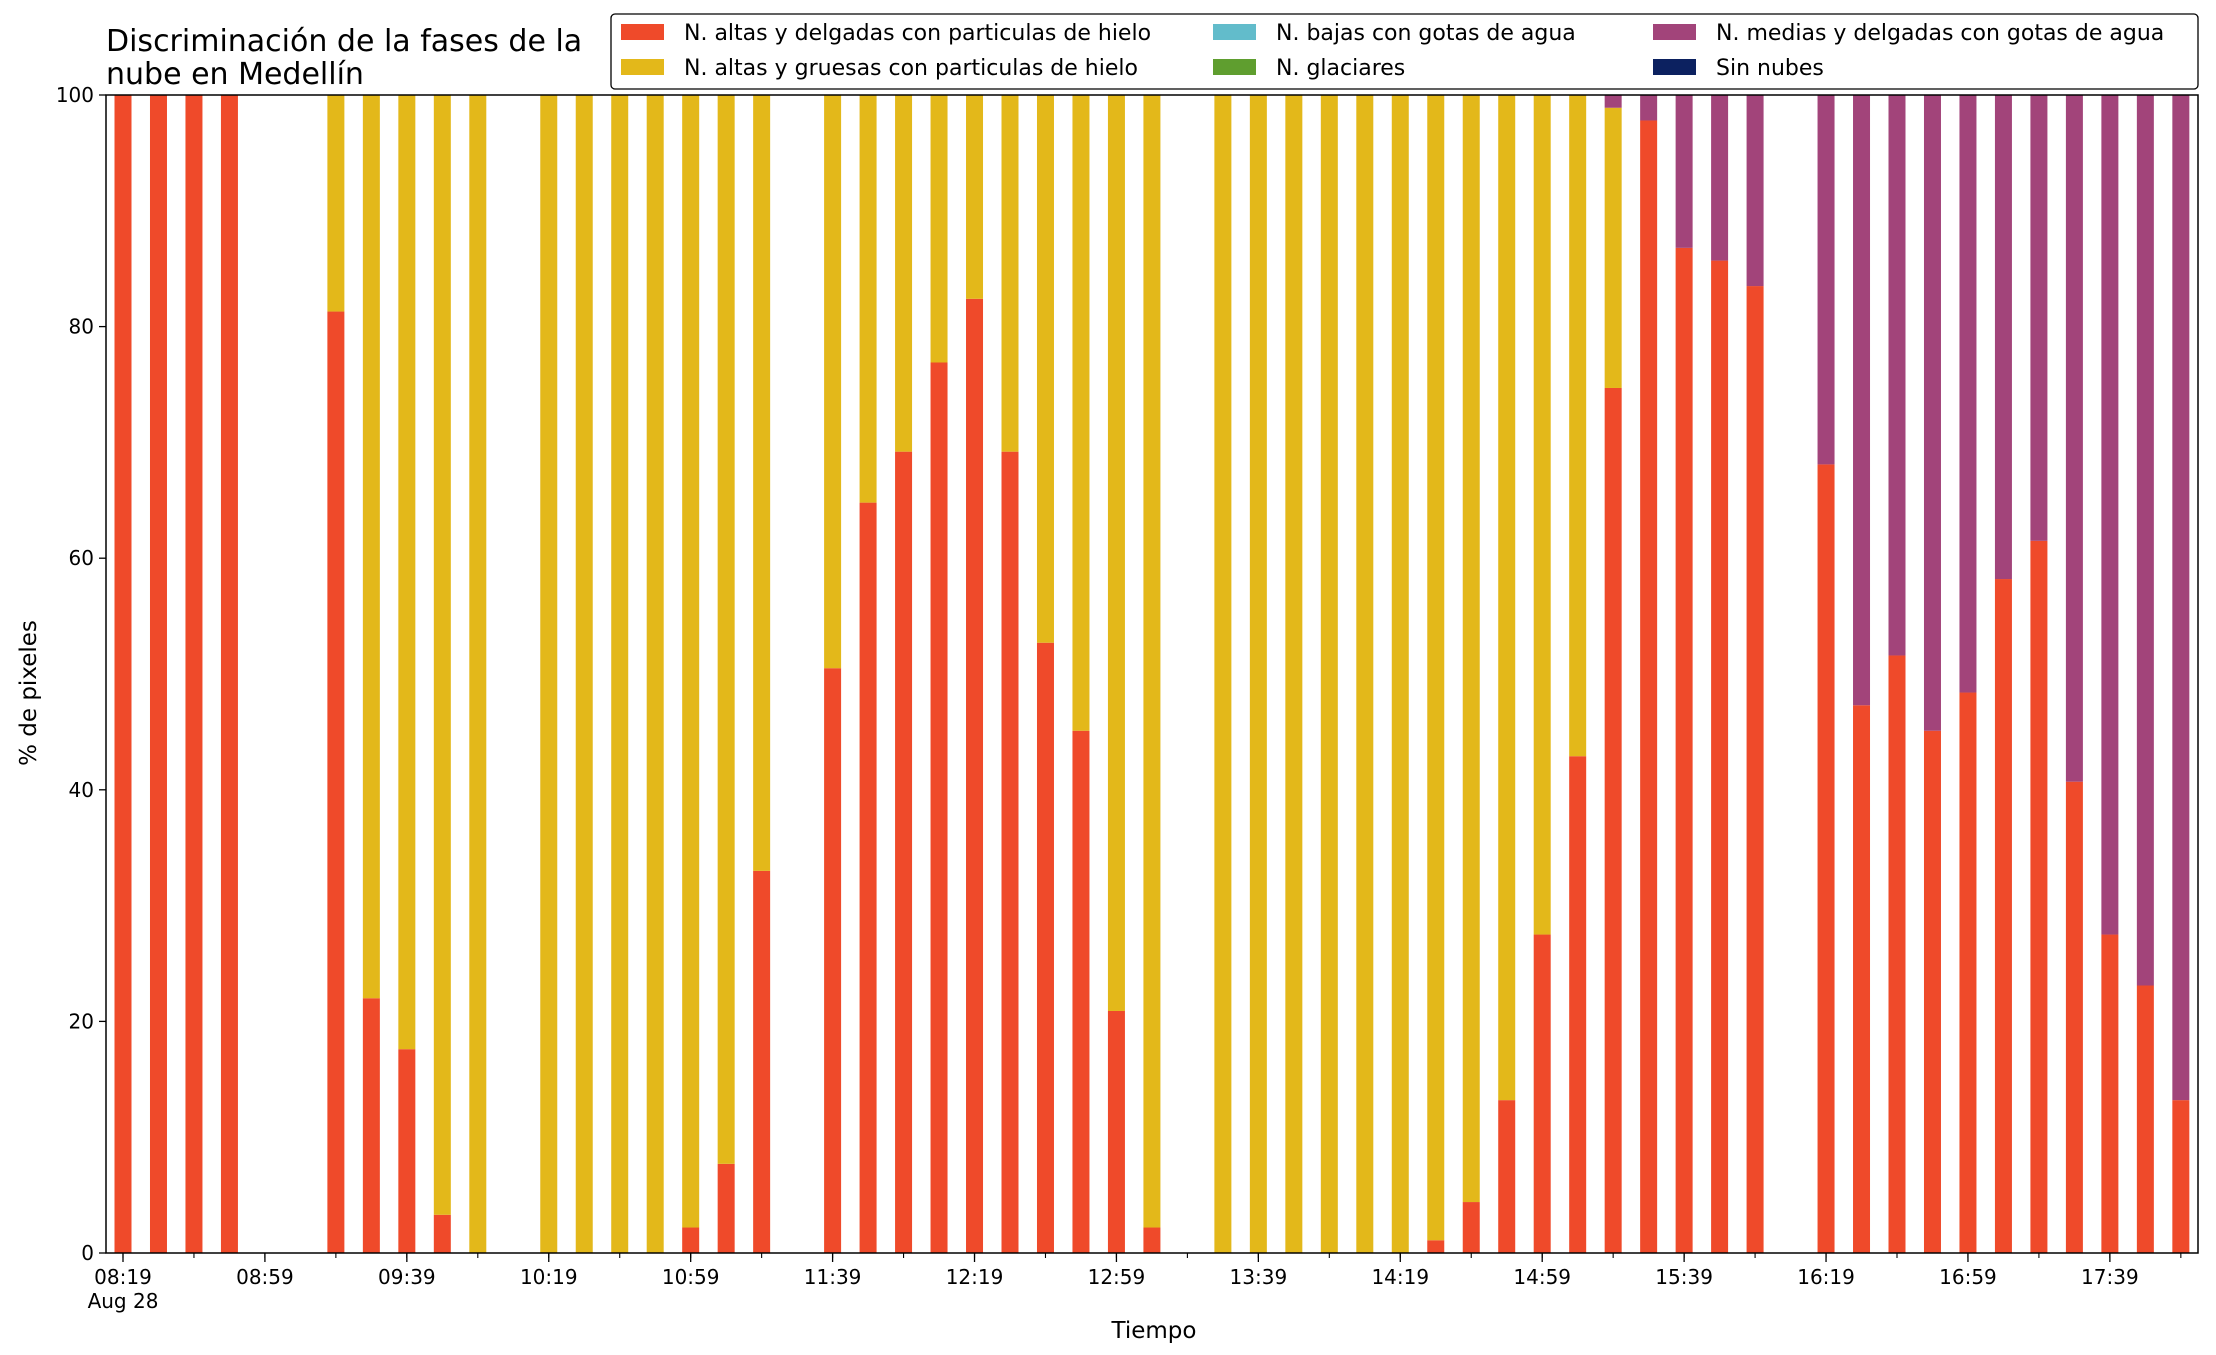 The image size is (2216, 1355). What do you see at coordinates (1968, 1277) in the screenshot?
I see `x-tick-label-13: 16:59` at bounding box center [1968, 1277].